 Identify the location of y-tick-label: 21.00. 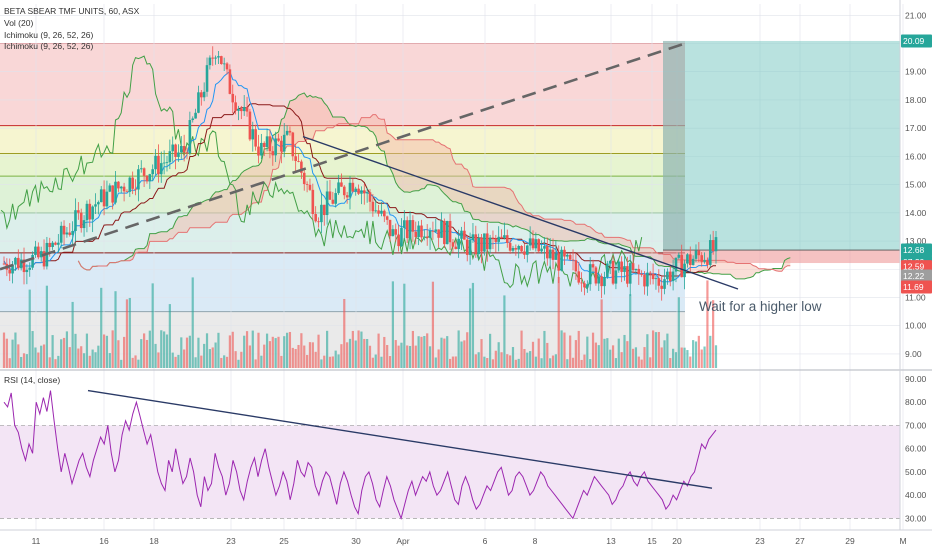
(916, 15).